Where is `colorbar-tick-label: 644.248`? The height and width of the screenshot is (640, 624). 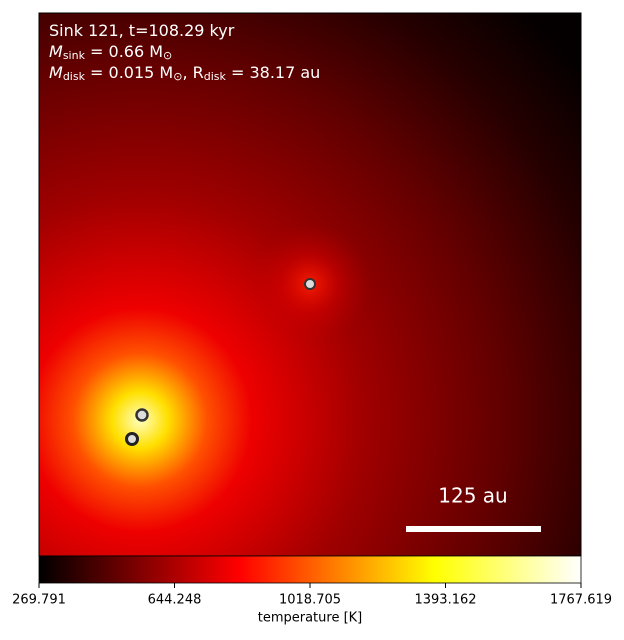 colorbar-tick-label: 644.248 is located at coordinates (175, 600).